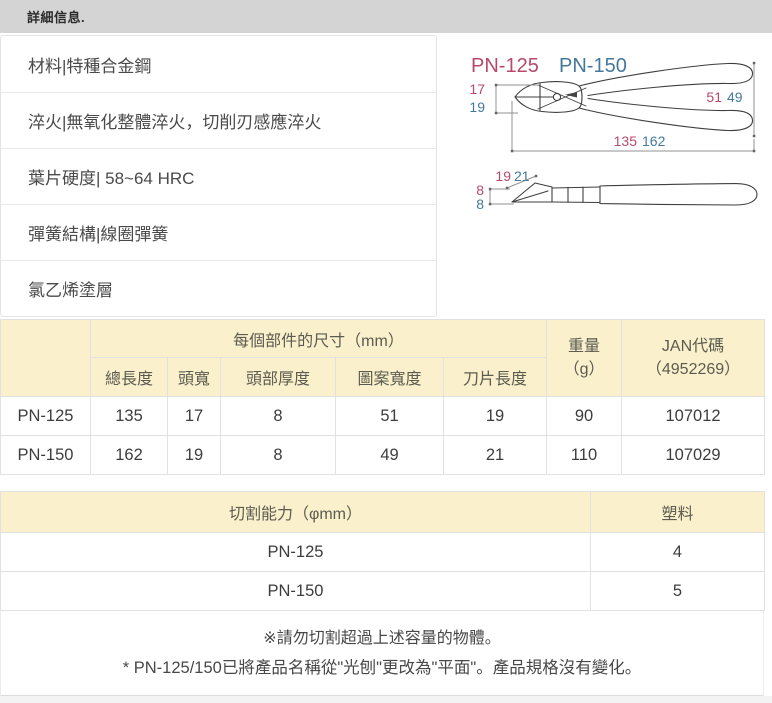 The image size is (772, 703). Describe the element at coordinates (386, 699) in the screenshot. I see `page-bottom-divider` at that location.